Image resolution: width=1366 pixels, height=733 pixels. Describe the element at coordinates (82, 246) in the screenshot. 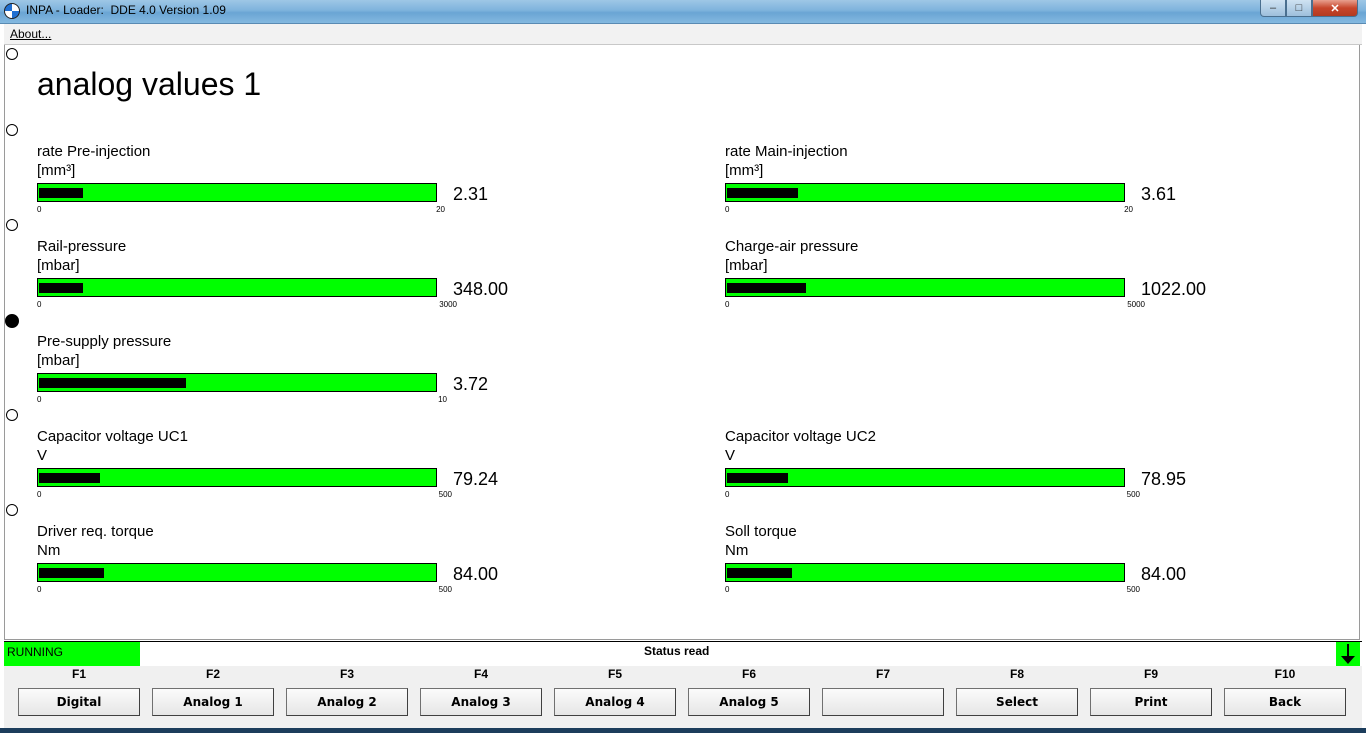

I see `meter-label: Rail-pressure` at that location.